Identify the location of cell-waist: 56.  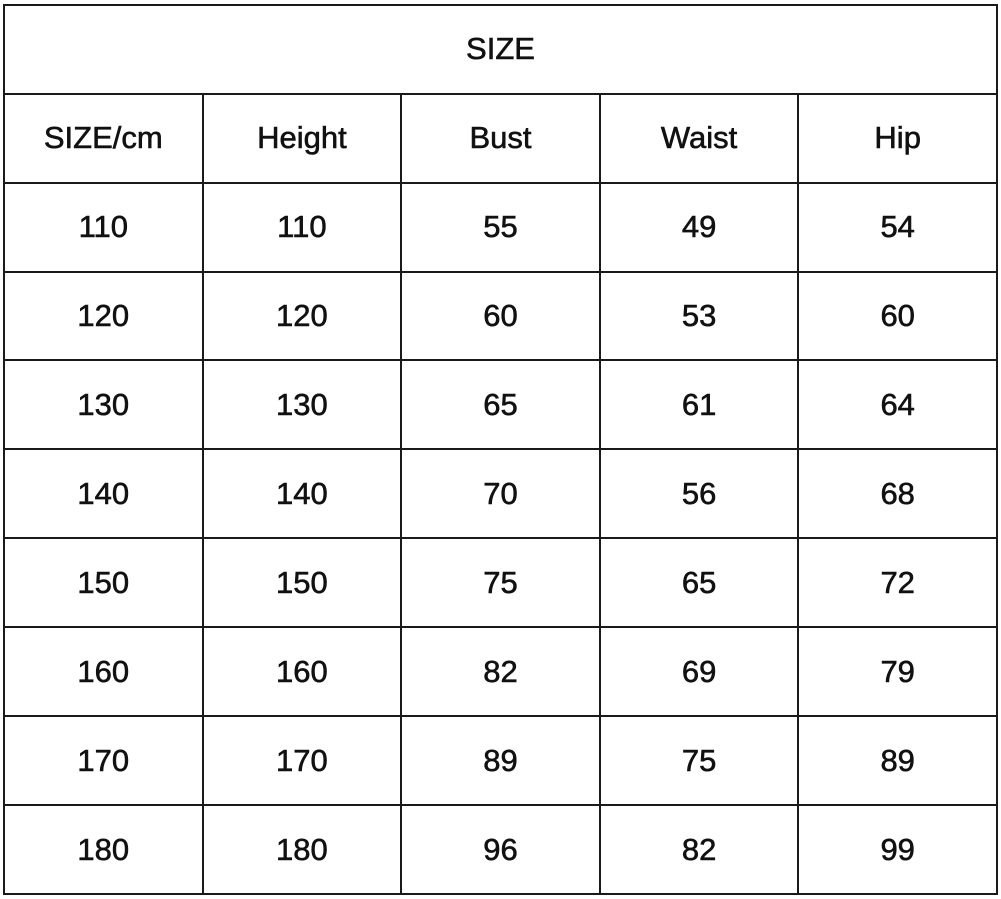
(699, 494).